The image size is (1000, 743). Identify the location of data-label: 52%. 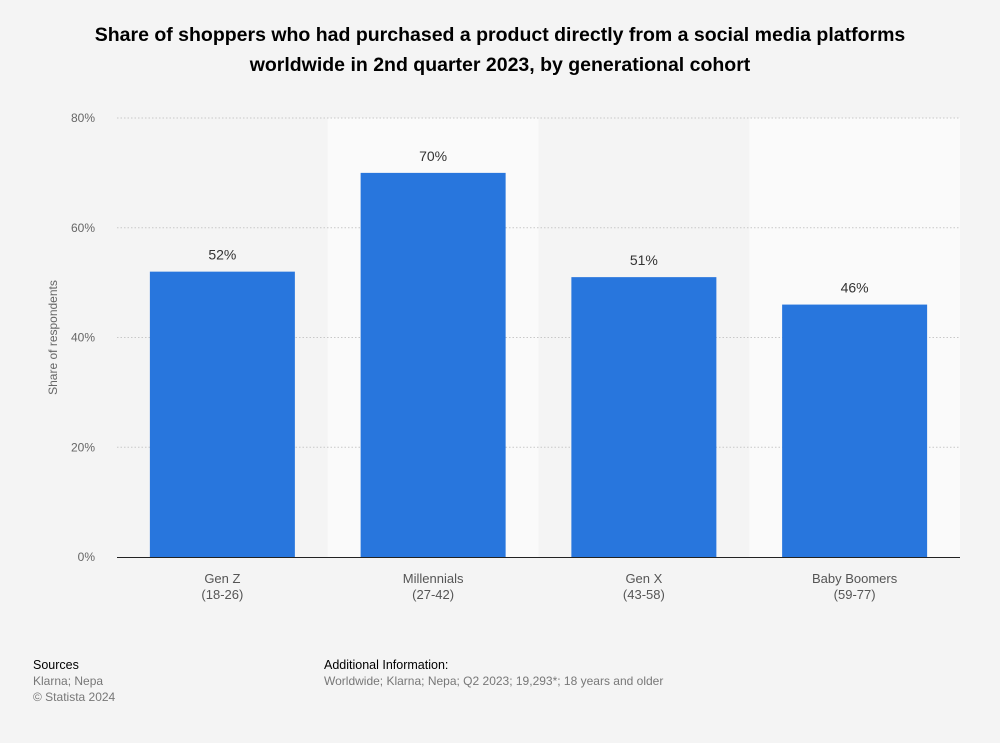
(222, 255).